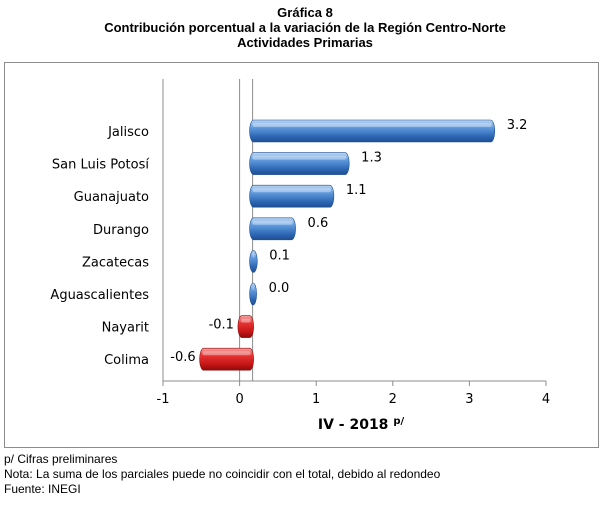 The height and width of the screenshot is (511, 610). I want to click on data-label: -0.1, so click(221, 325).